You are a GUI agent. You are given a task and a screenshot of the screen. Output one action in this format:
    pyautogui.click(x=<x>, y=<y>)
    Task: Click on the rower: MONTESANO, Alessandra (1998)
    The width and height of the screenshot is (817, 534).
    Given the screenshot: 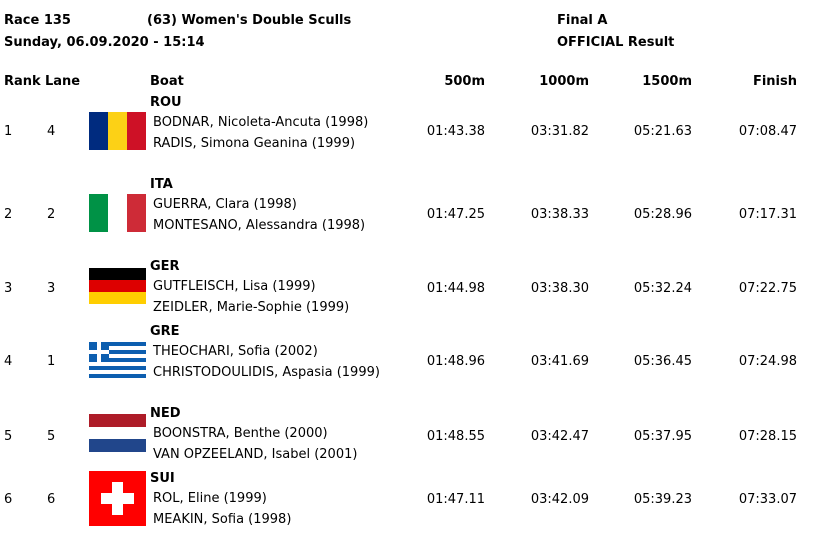 What is the action you would take?
    pyautogui.click(x=259, y=225)
    